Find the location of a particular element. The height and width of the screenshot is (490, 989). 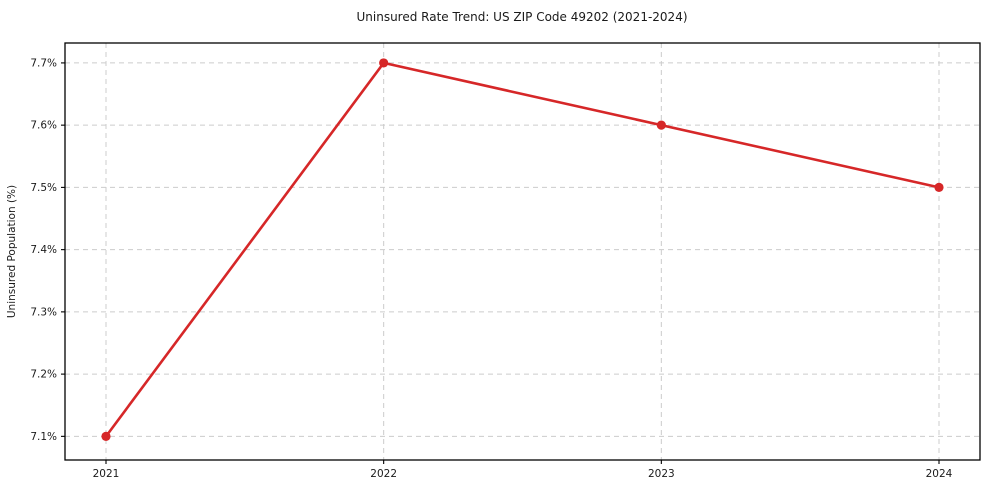

y-tick-label: 7.3% is located at coordinates (43, 312).